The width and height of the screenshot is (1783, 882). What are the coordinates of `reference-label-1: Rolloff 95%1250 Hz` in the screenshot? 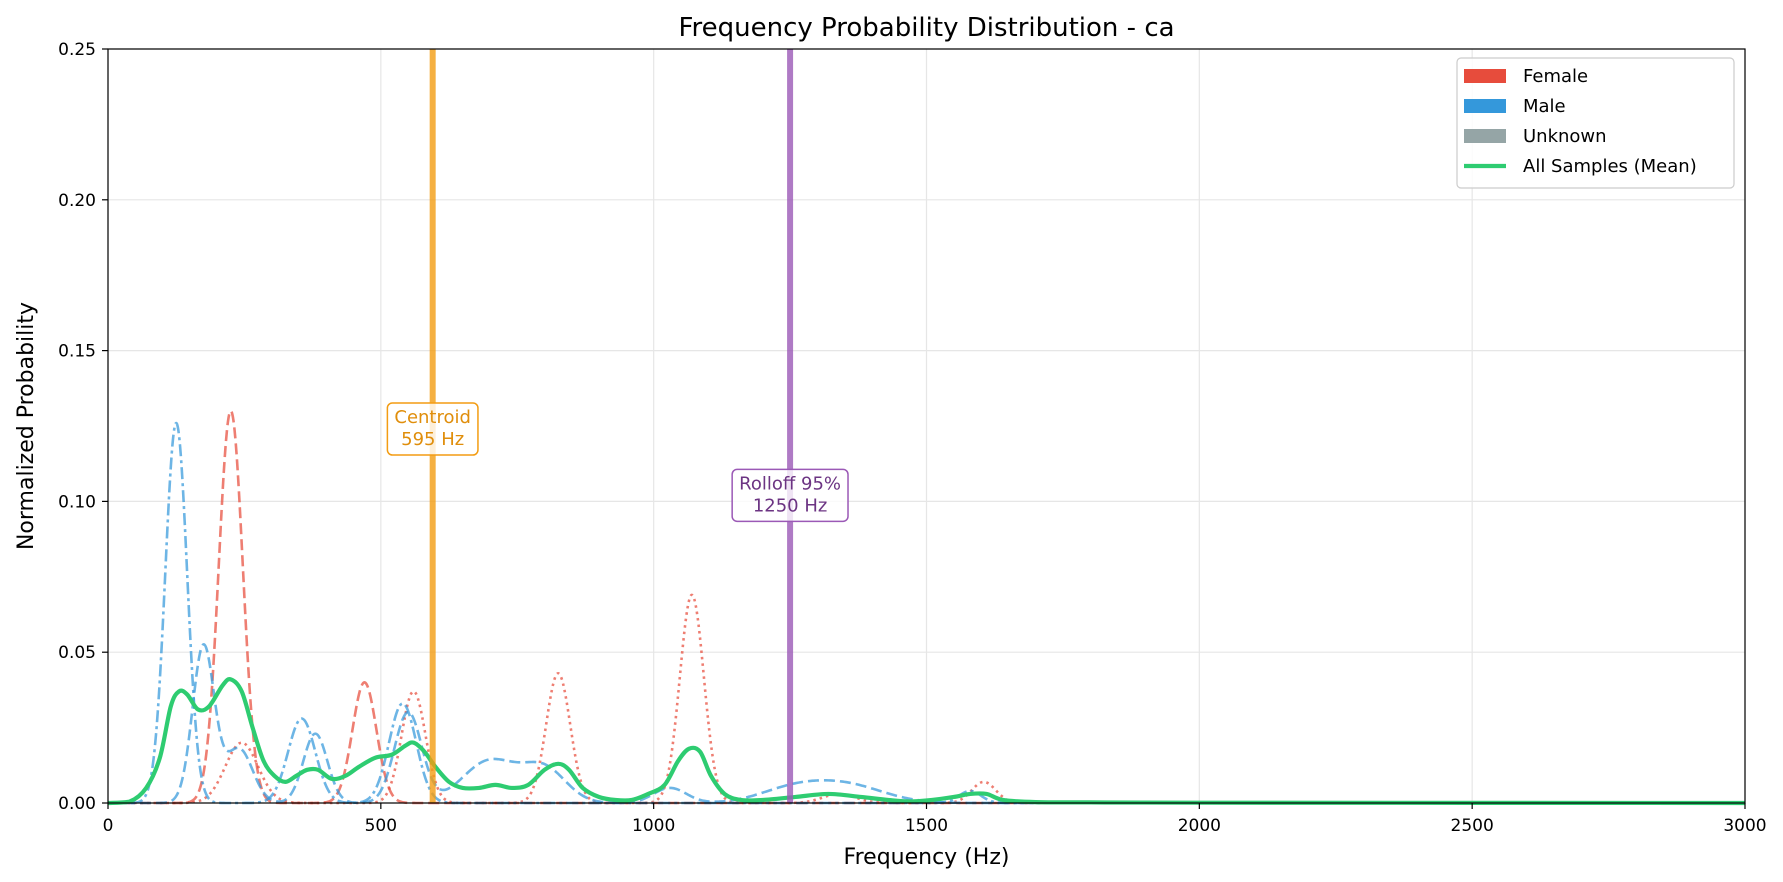 It's located at (790, 495).